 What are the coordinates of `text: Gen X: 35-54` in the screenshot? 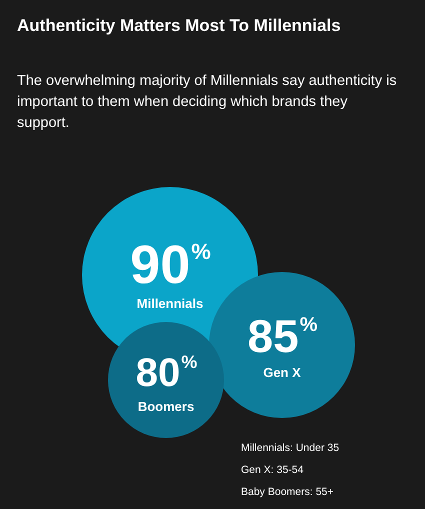 It's located at (272, 470).